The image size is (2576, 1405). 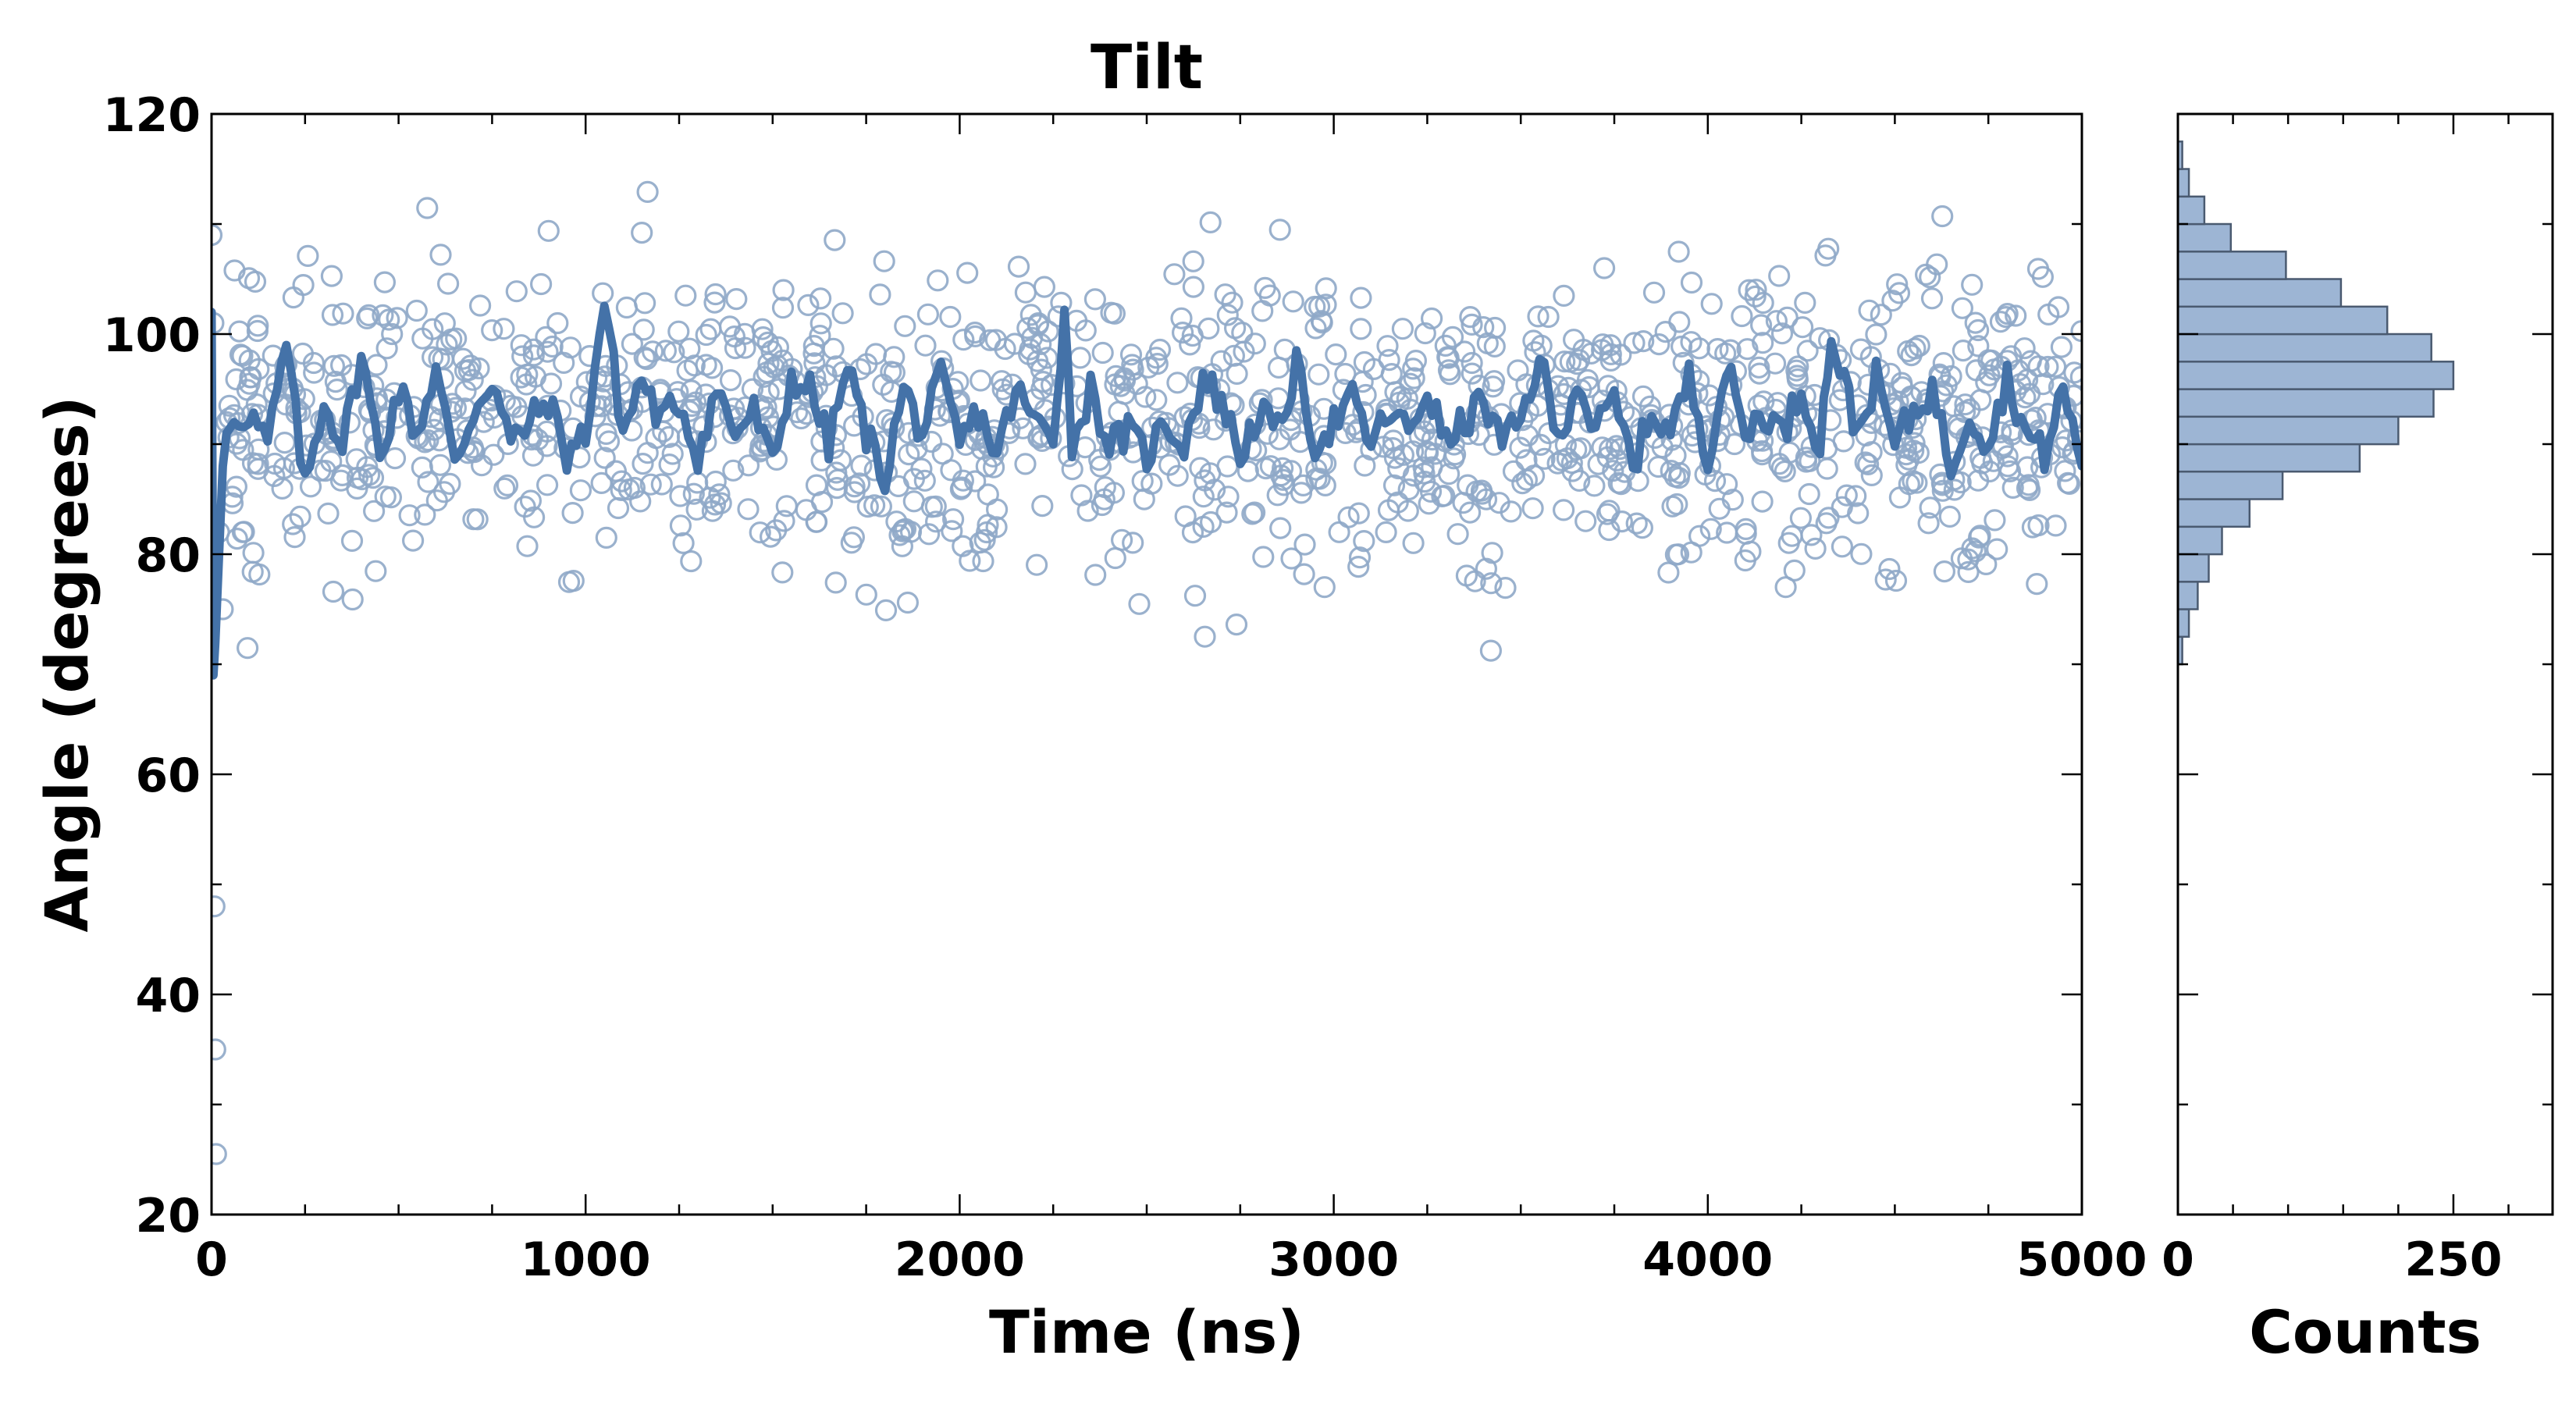 What do you see at coordinates (1147, 68) in the screenshot?
I see `chart-title: Tilt` at bounding box center [1147, 68].